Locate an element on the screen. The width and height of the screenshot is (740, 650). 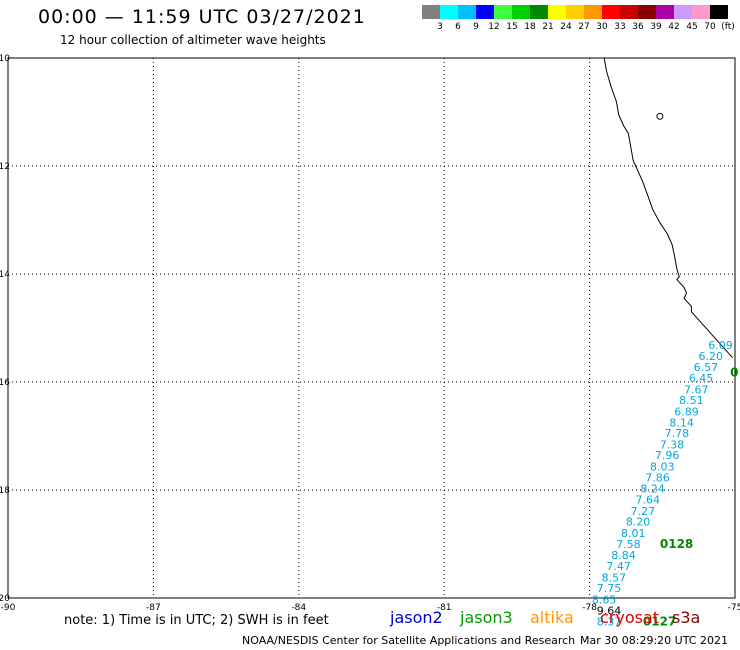
colorbar-label: 70 is located at coordinates (710, 27).